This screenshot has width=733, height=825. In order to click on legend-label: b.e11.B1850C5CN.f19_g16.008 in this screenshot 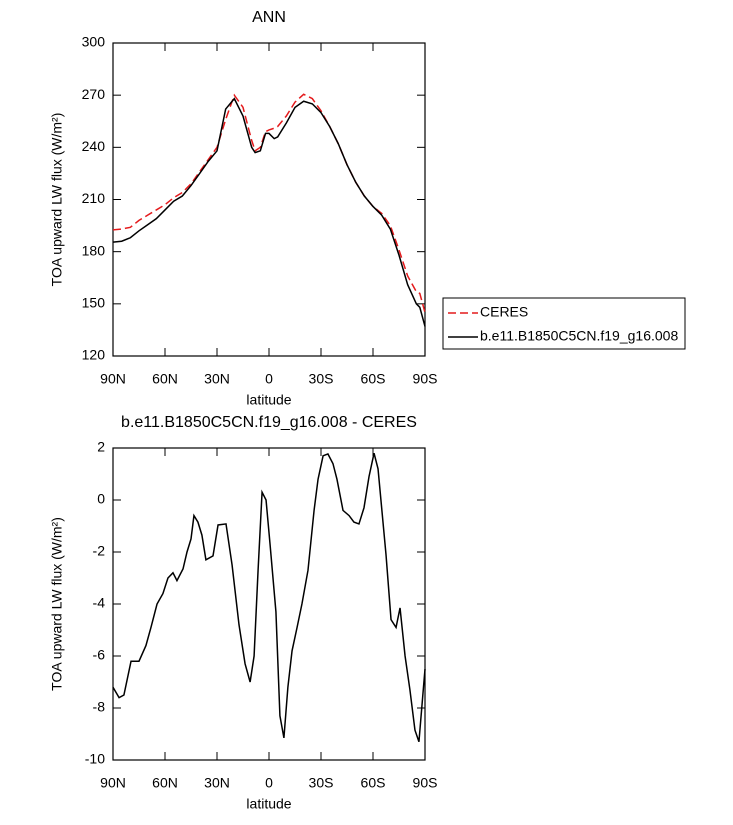, I will do `click(579, 336)`.